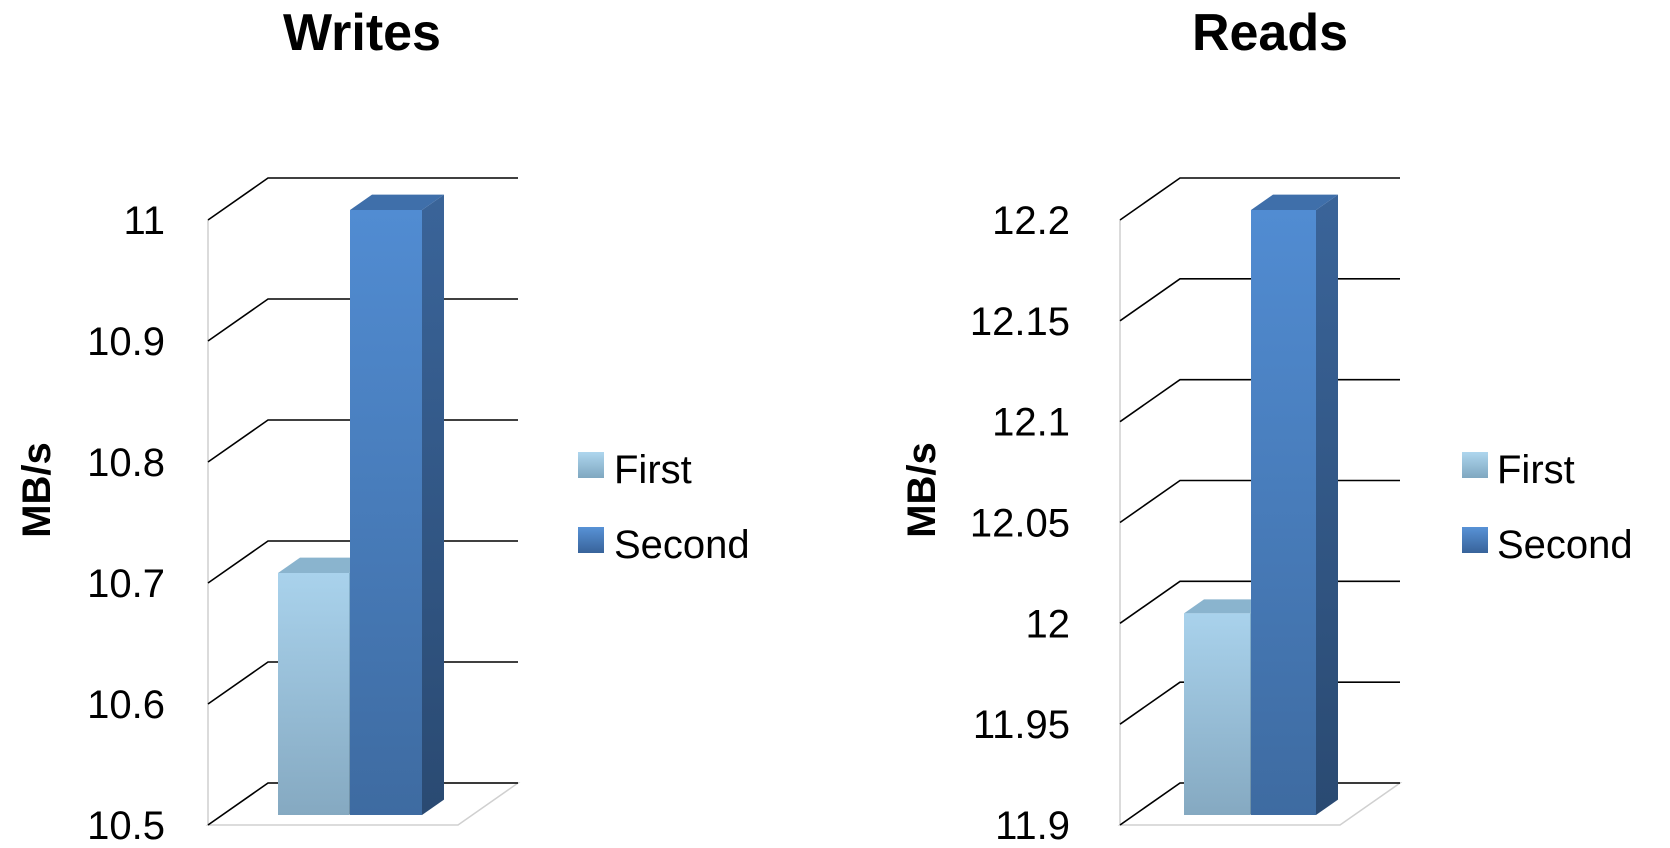 The height and width of the screenshot is (848, 1670). I want to click on chart-title: Reads, so click(1270, 33).